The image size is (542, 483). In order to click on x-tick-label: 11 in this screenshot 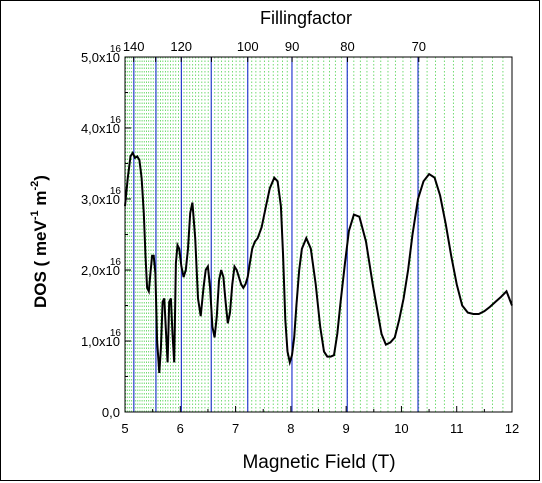, I will do `click(457, 428)`.